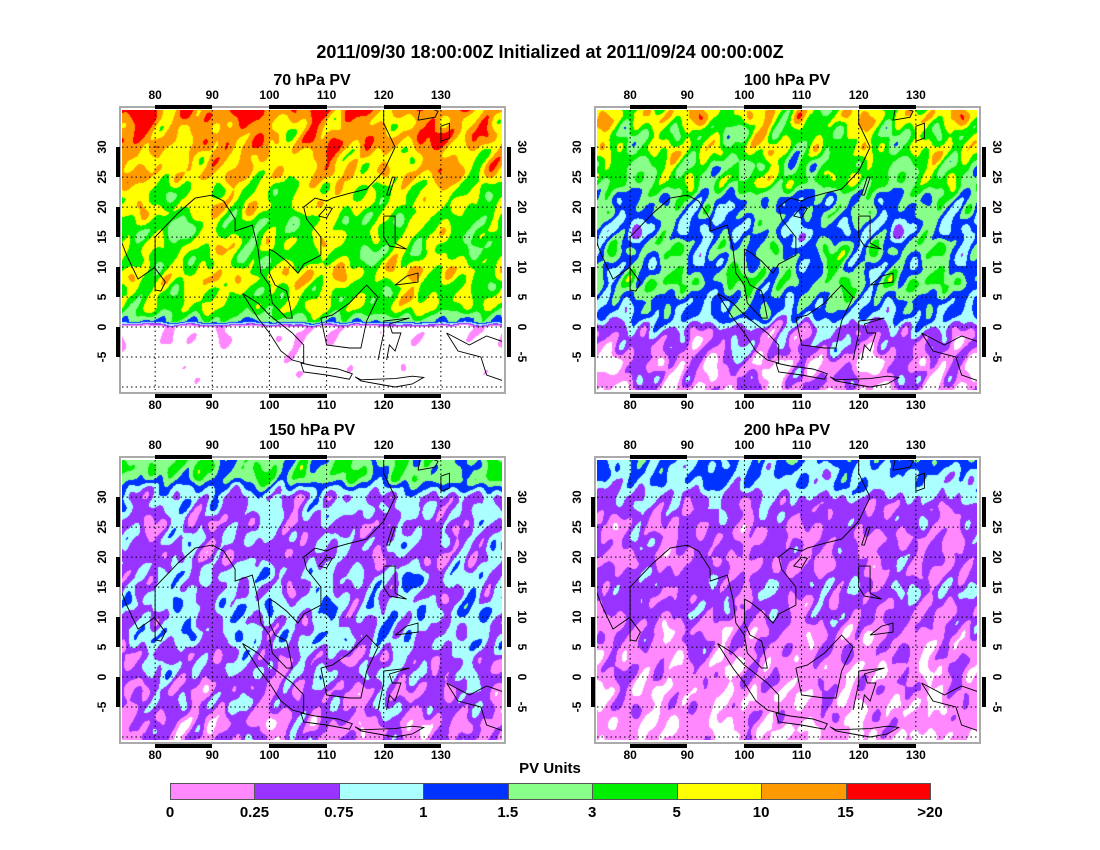 Image resolution: width=1100 pixels, height=850 pixels. Describe the element at coordinates (522, 297) in the screenshot. I see `lat-tick-right: 5` at that location.